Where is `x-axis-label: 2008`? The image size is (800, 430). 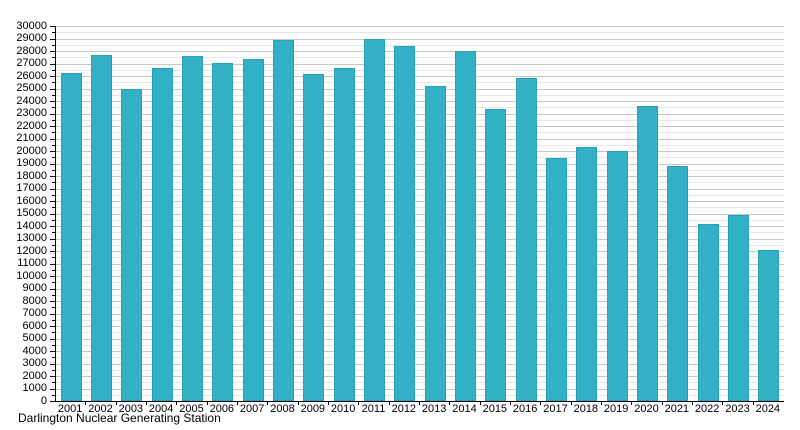
x-axis-label: 2008 is located at coordinates (282, 409).